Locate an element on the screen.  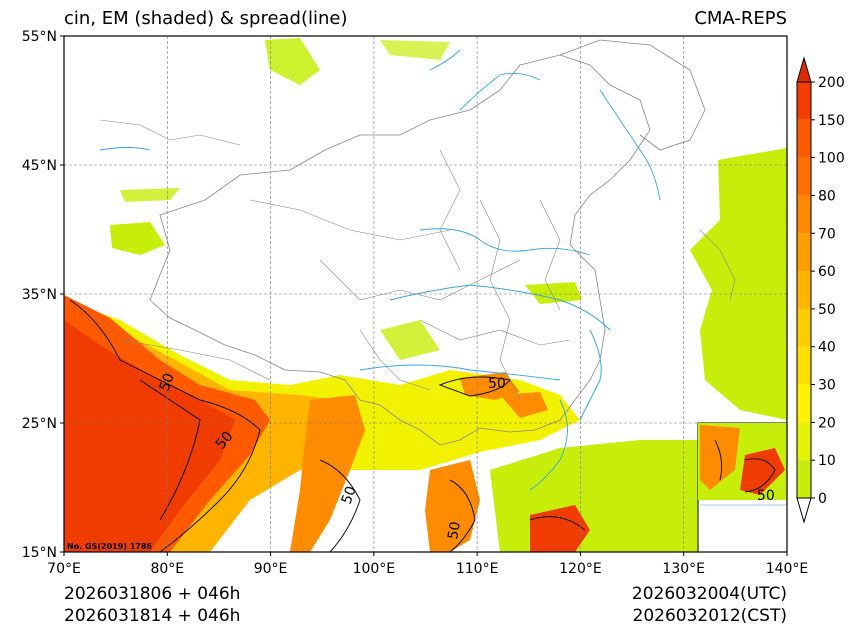
colorbar-label: 50 is located at coordinates (827, 310).